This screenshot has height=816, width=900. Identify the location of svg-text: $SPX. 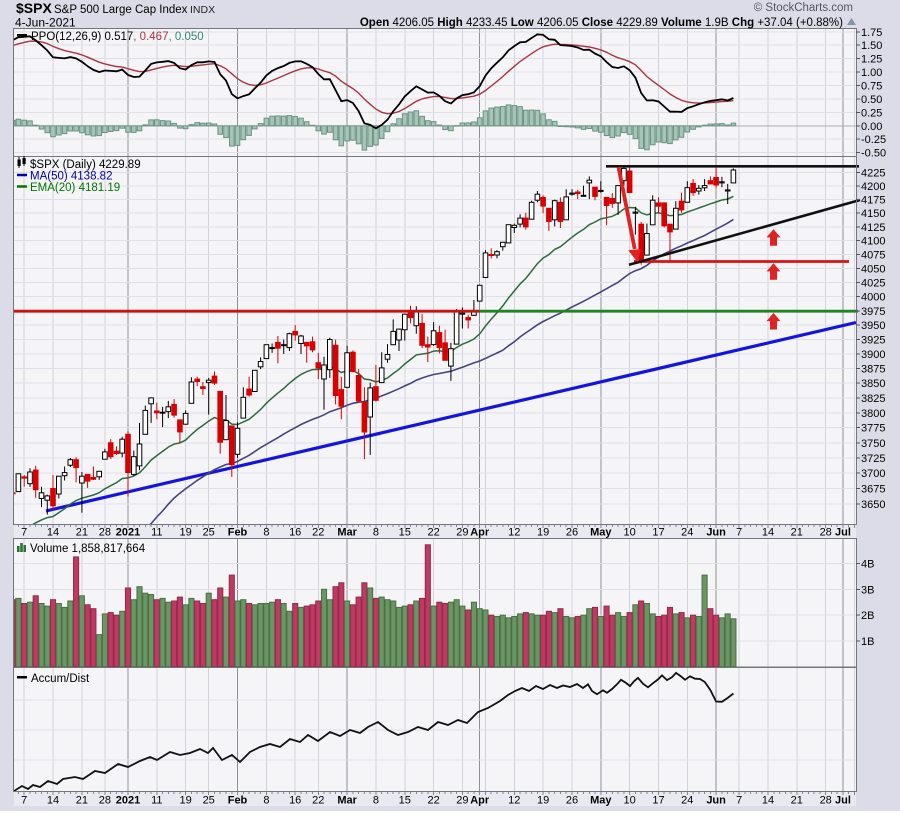
(34, 8).